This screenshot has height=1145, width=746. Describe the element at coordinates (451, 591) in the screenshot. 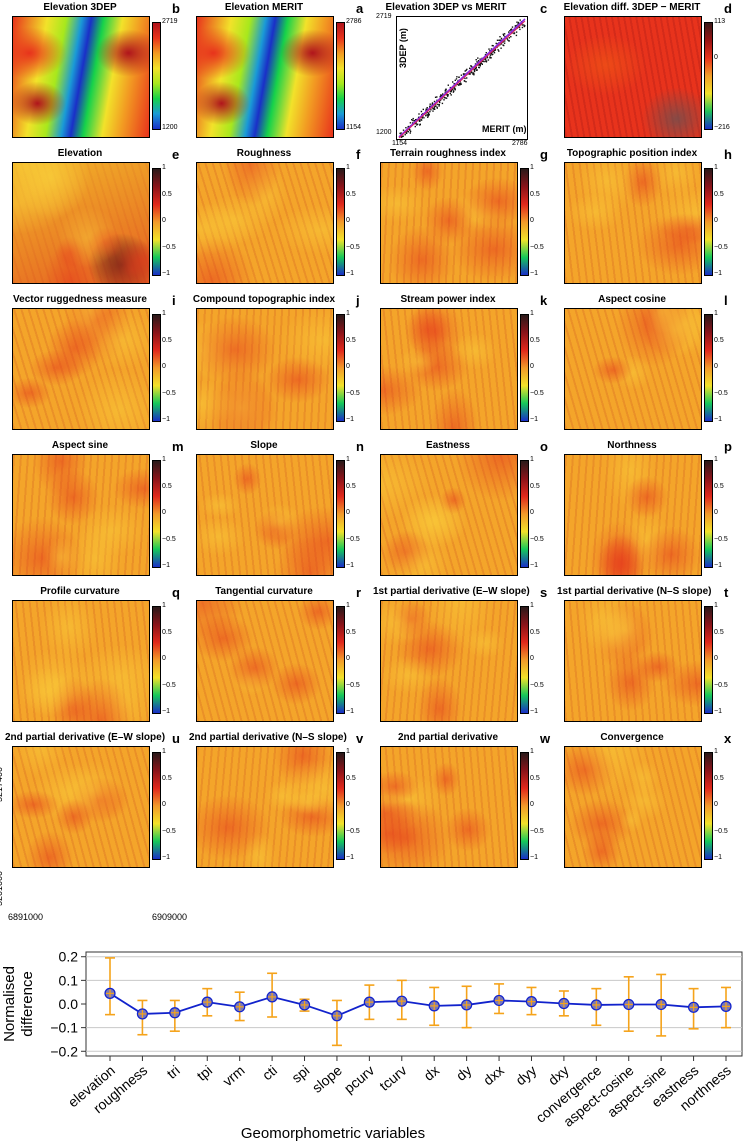

I see `panel-title: 1st partial derivative (E–W slope)` at that location.